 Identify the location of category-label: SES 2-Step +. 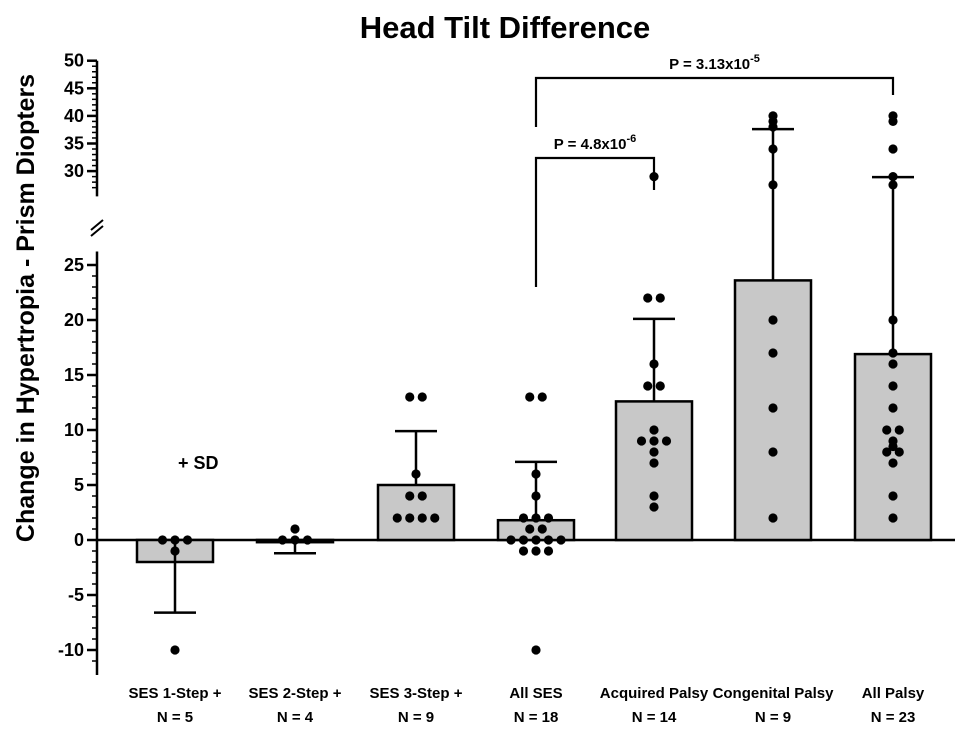
(295, 693).